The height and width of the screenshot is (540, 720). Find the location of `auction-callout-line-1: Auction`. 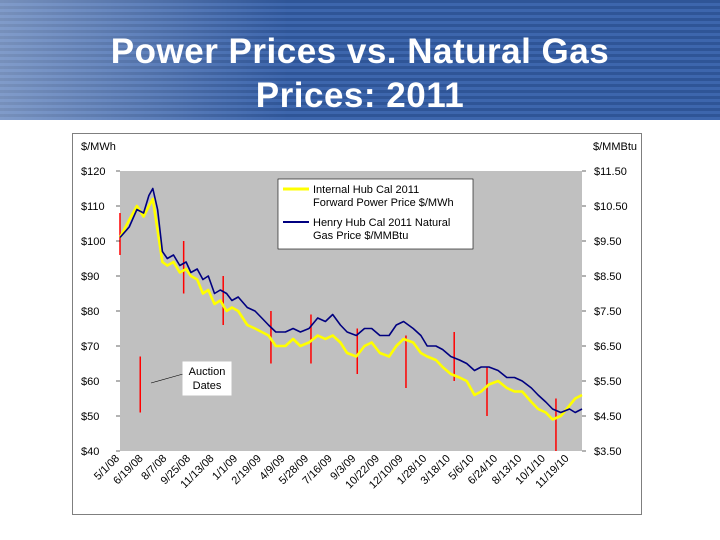

auction-callout-line-1: Auction is located at coordinates (207, 372).